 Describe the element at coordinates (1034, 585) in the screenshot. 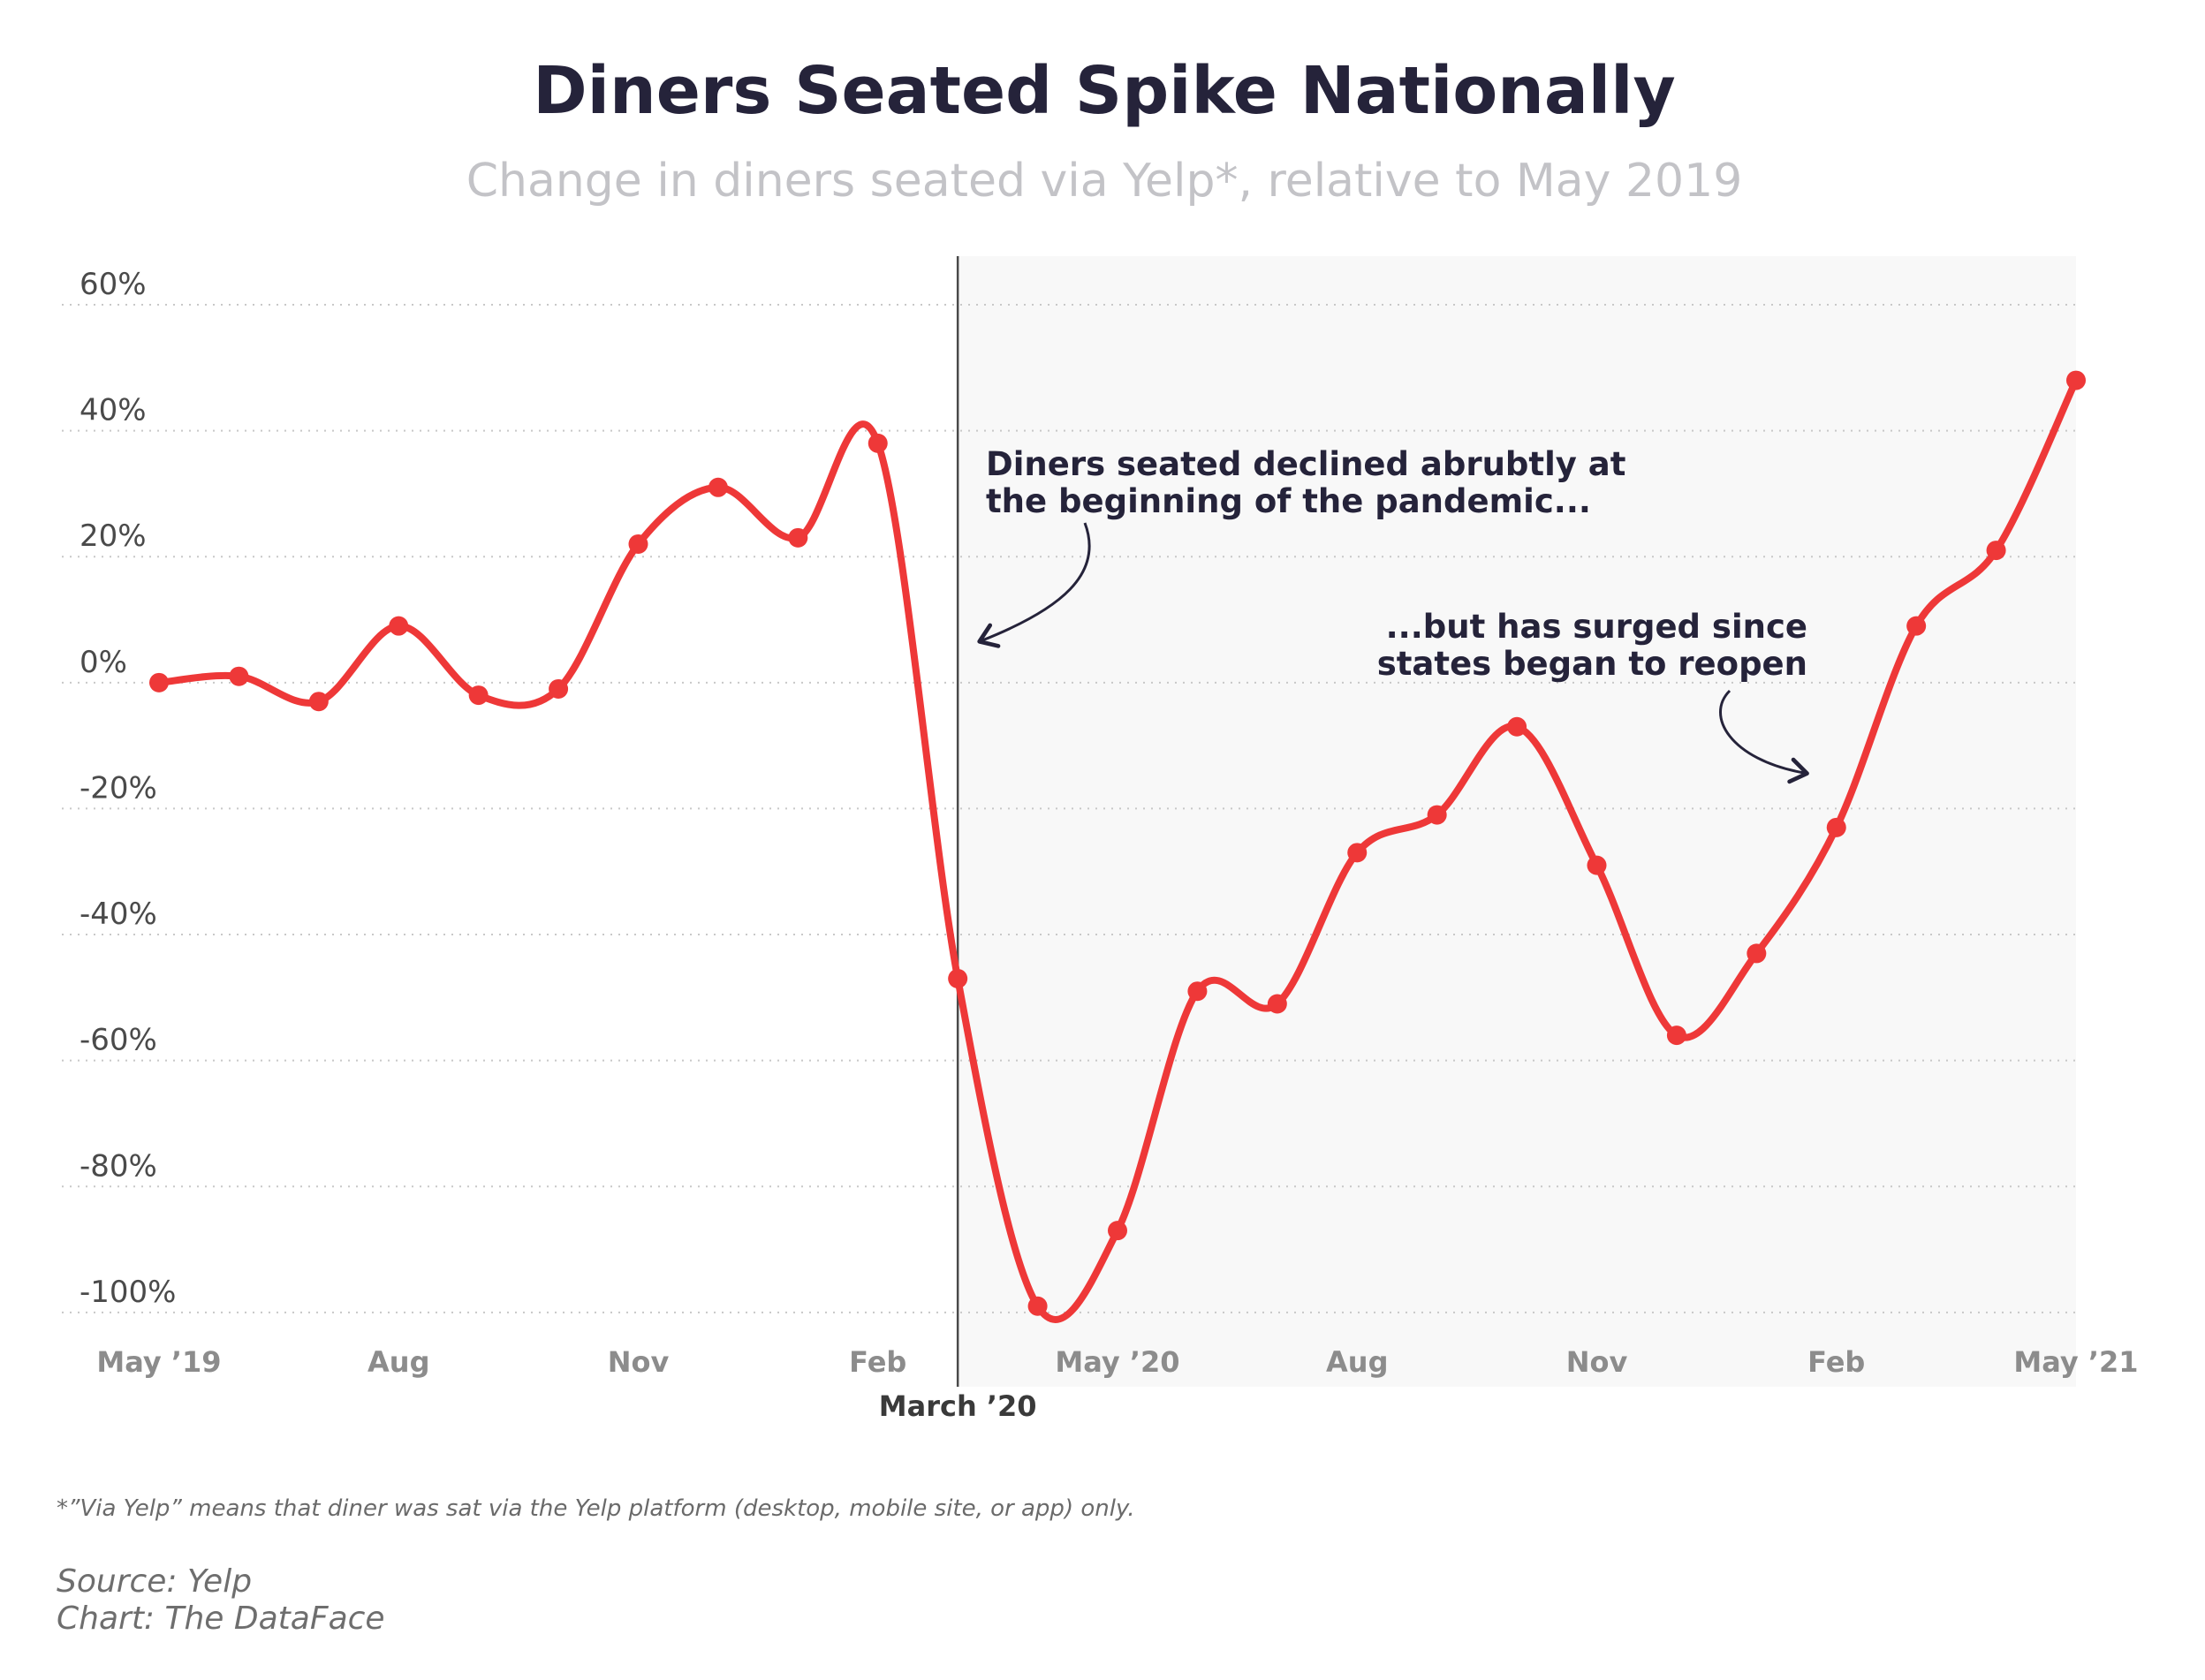

I see `annotation-decline-arrow` at that location.